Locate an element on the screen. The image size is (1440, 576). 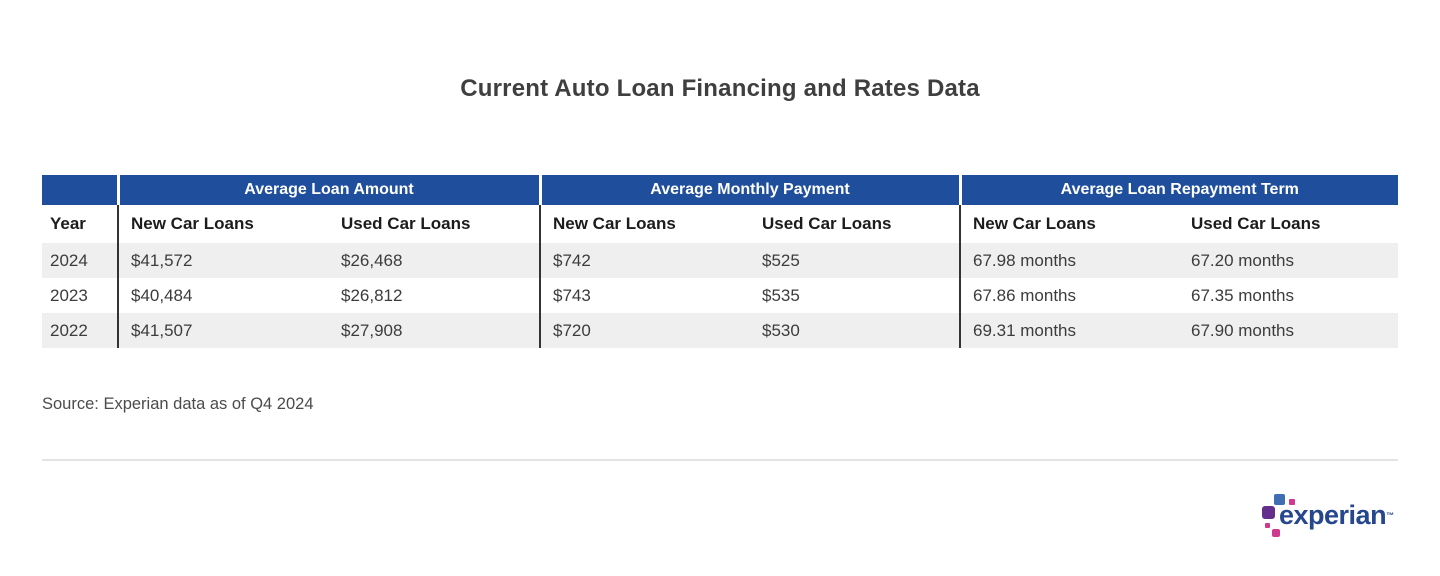
value-cell: $40,484 is located at coordinates (223, 295).